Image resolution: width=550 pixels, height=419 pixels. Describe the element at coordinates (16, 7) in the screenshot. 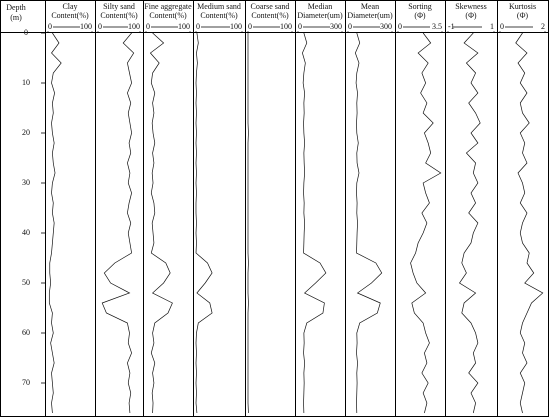

I see `depth-title: Depth` at that location.